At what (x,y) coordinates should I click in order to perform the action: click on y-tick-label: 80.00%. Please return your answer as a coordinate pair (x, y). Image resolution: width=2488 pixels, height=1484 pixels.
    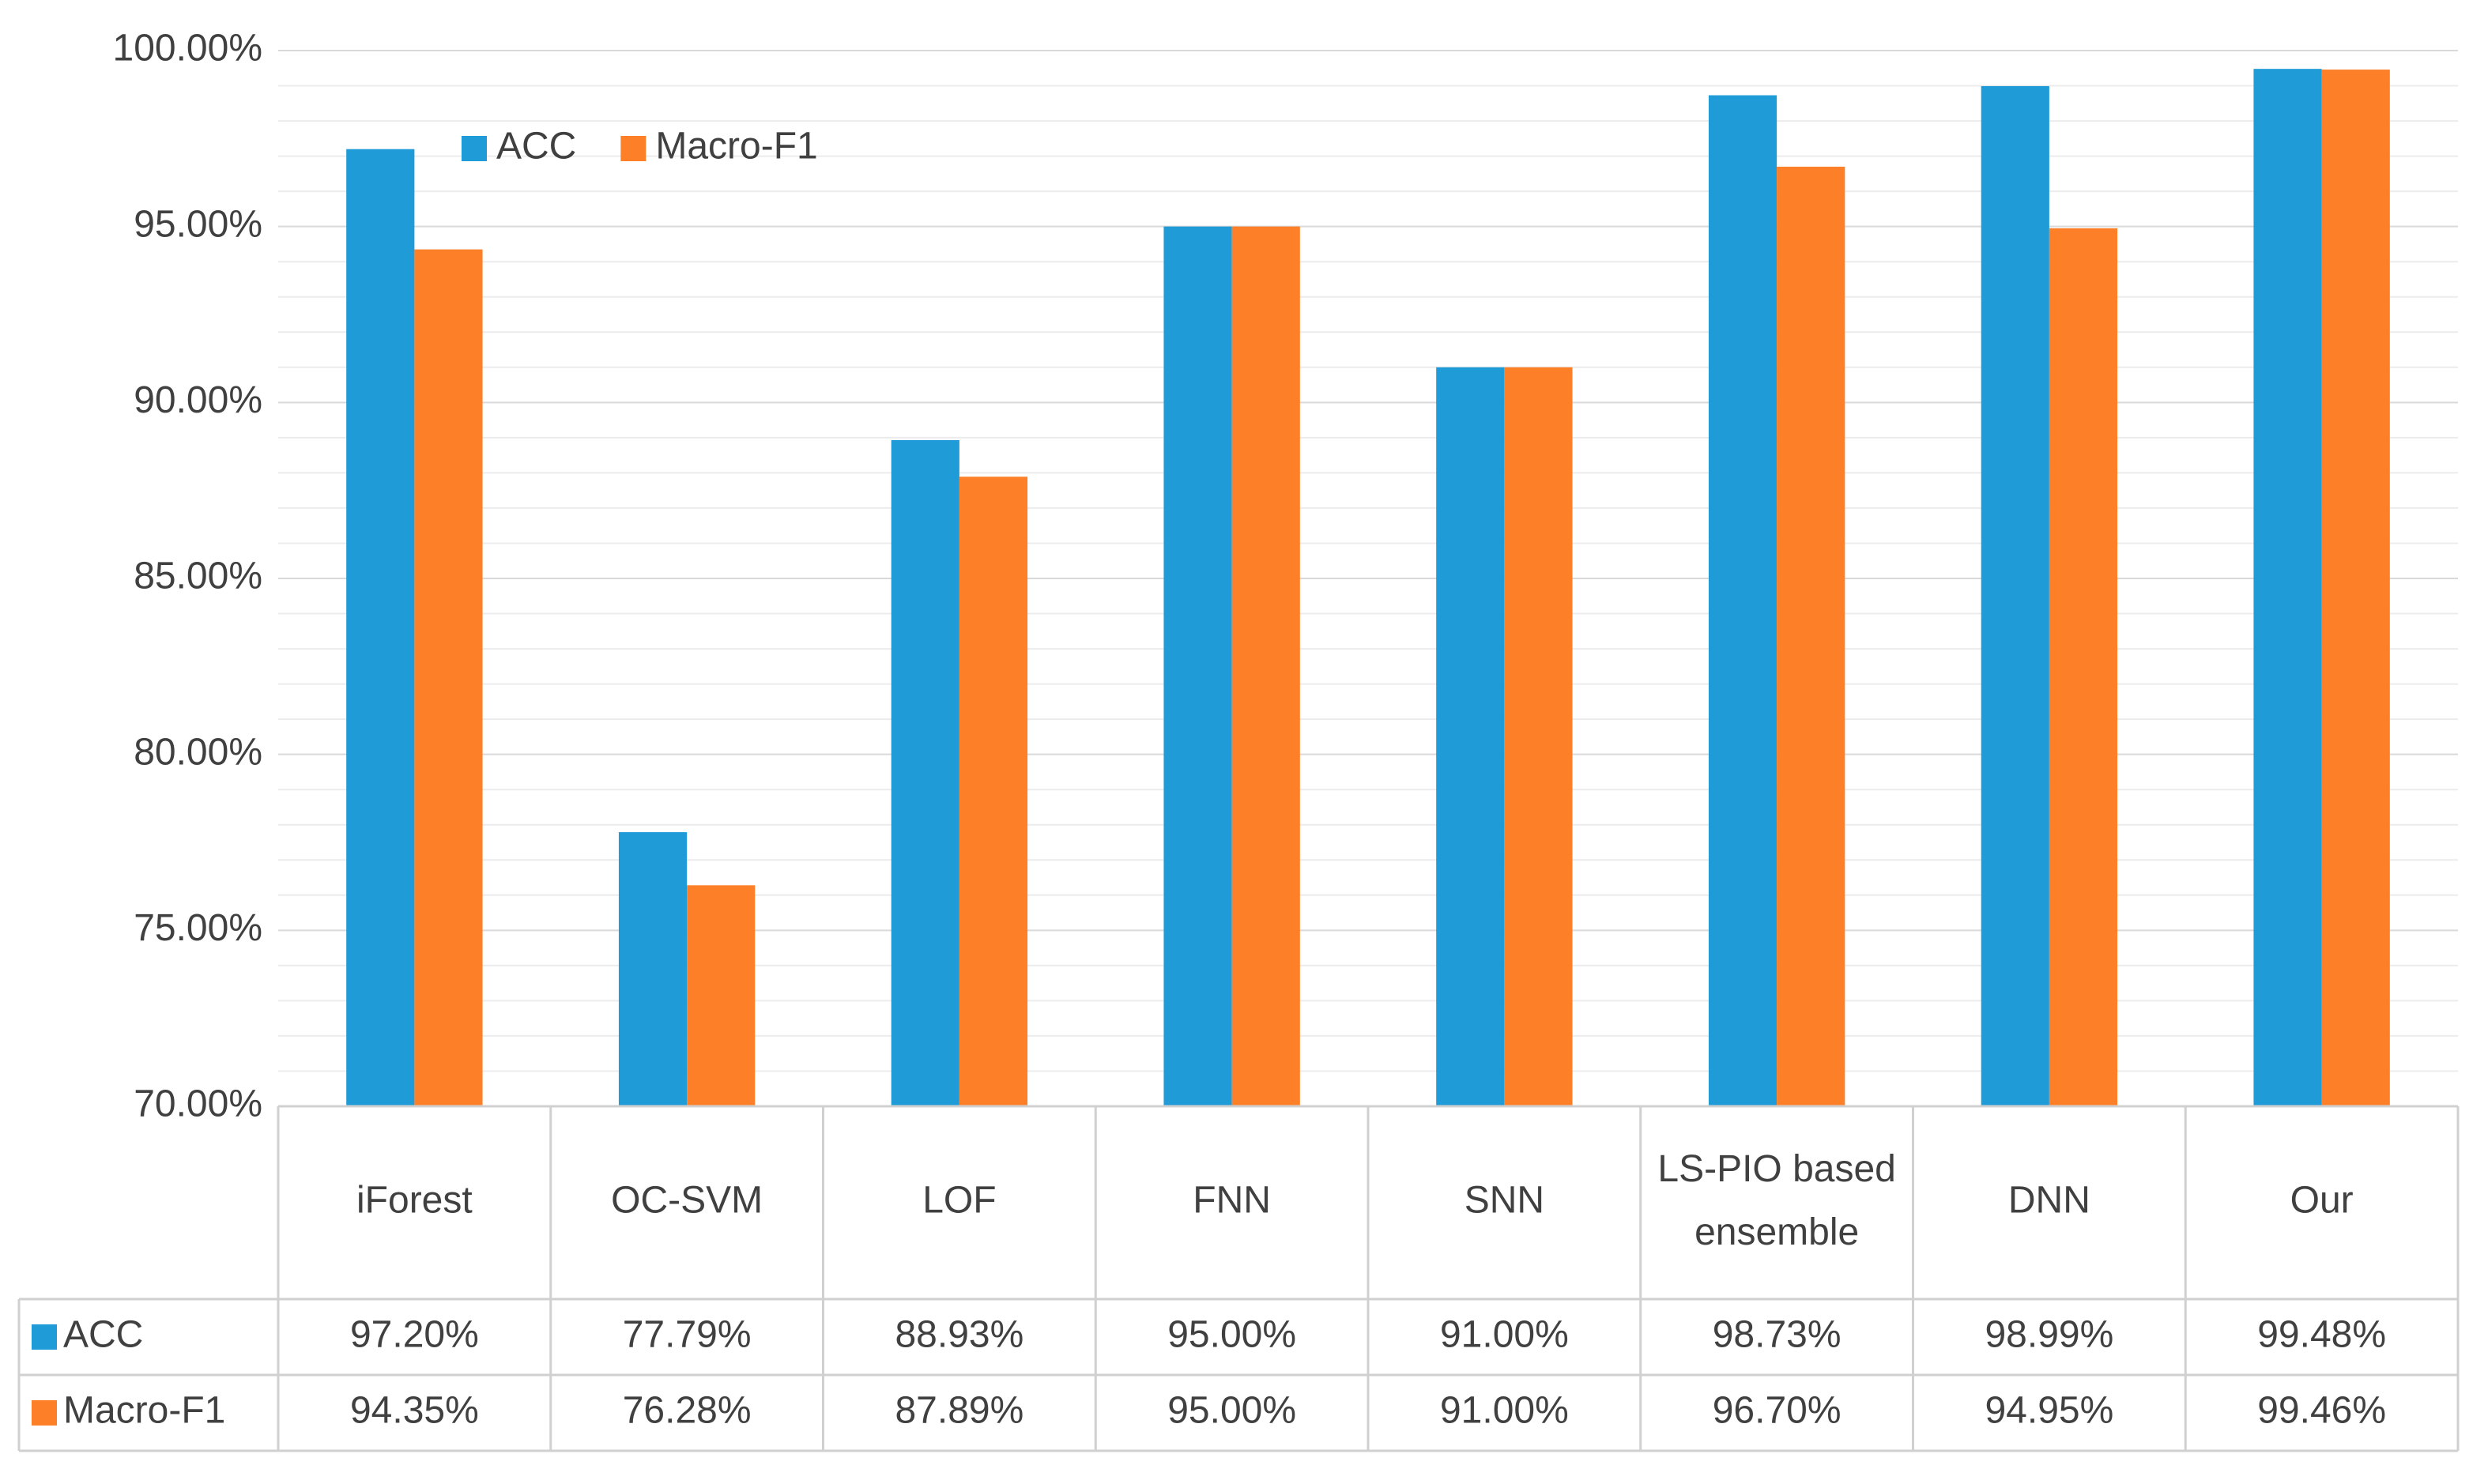
    Looking at the image, I should click on (198, 752).